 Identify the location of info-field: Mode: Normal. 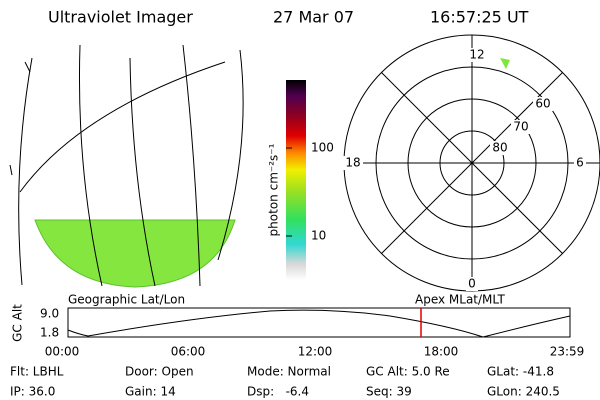
(289, 372).